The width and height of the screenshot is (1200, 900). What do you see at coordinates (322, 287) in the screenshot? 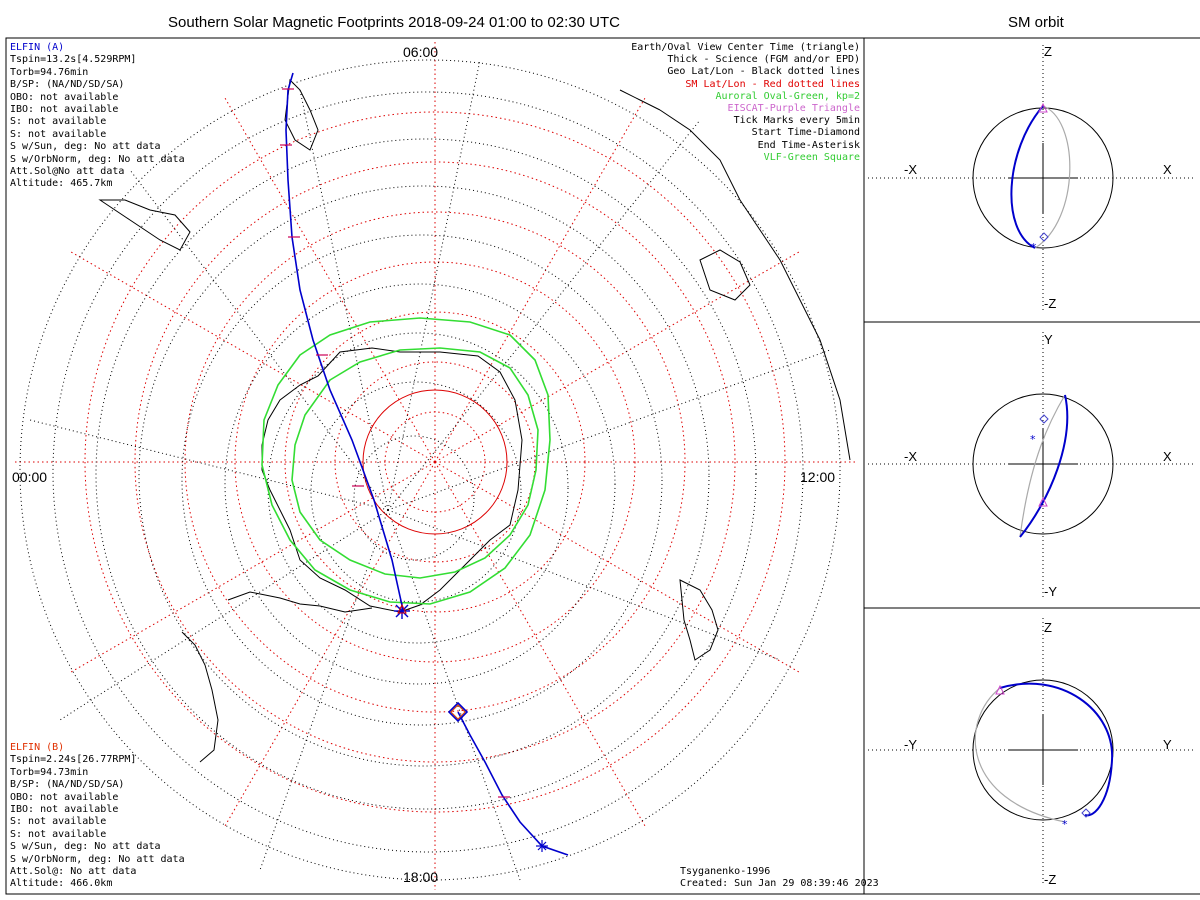
I see `elfin-a-ticks` at bounding box center [322, 287].